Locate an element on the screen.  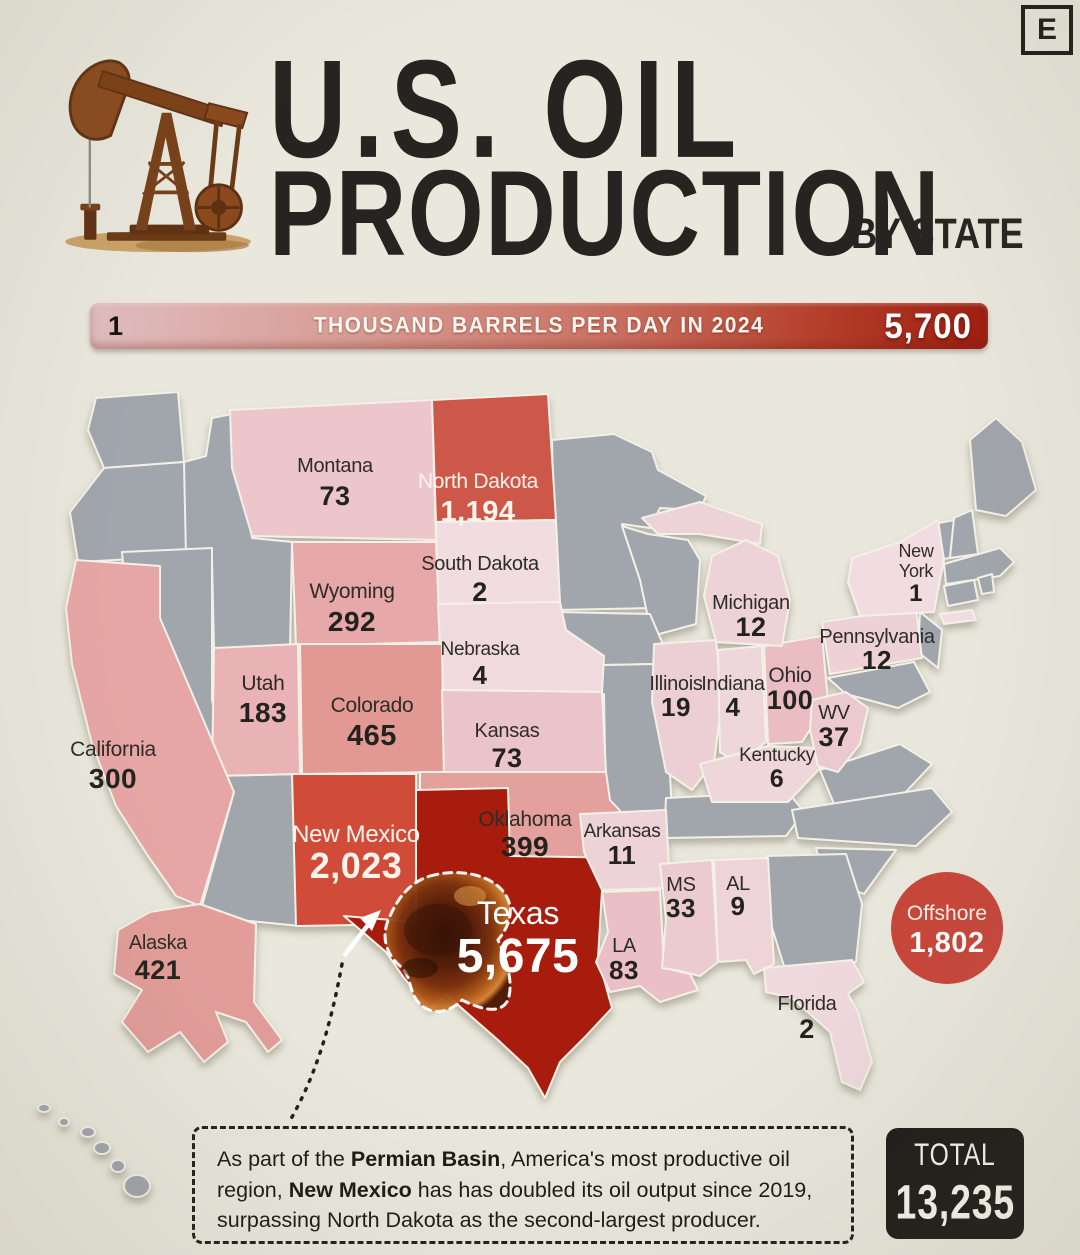
svg-text: Florida is located at coordinates (807, 1004).